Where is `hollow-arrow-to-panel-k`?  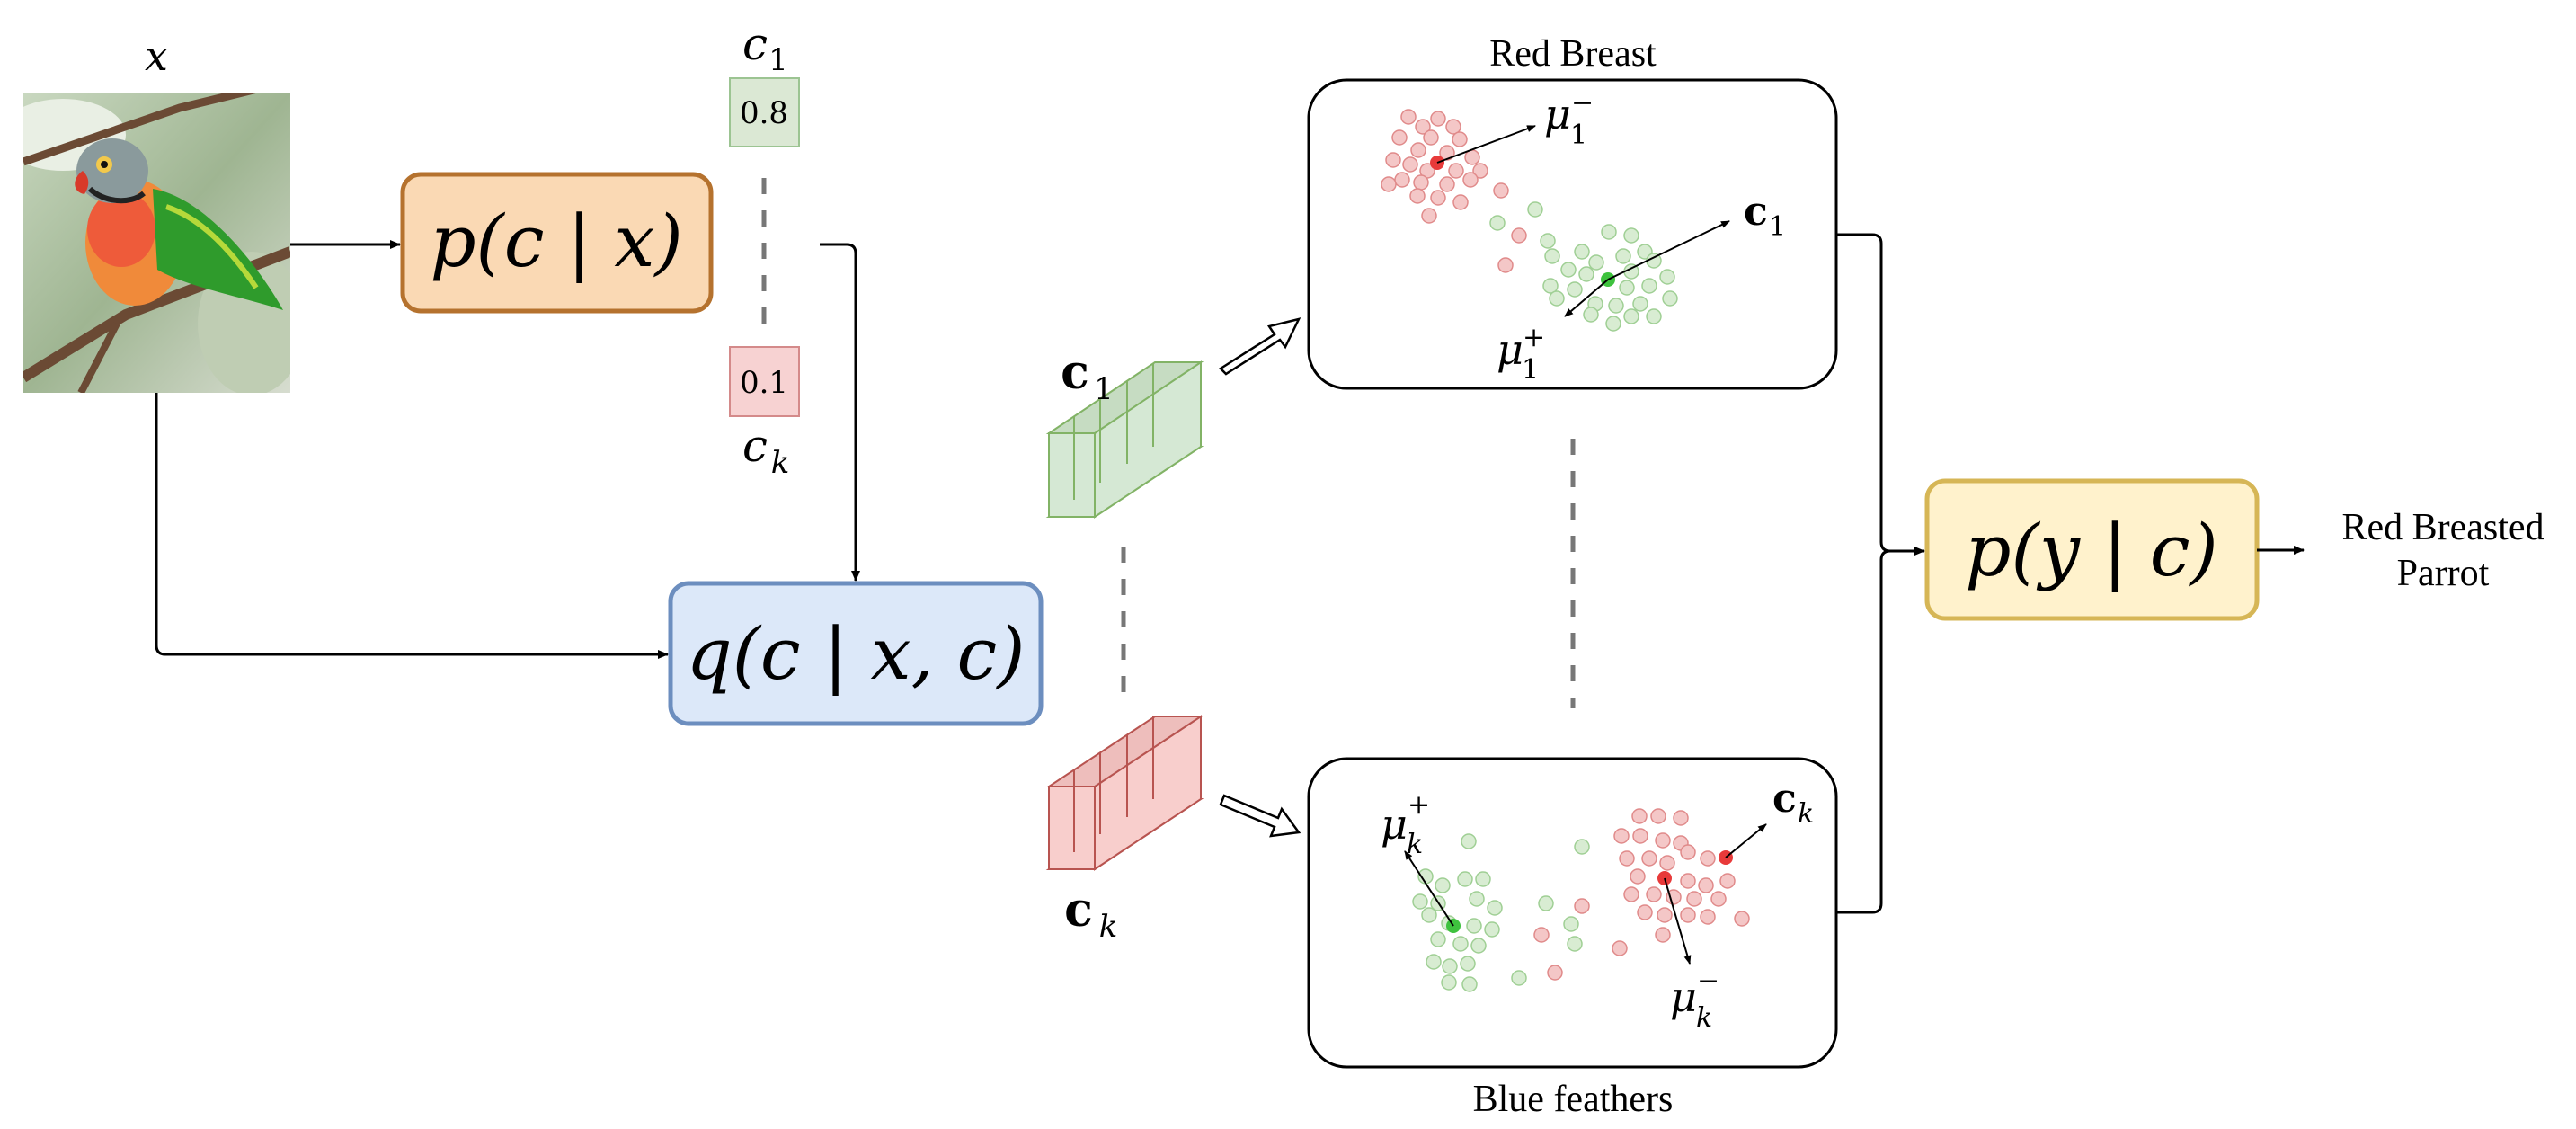
hollow-arrow-to-panel-k is located at coordinates (1260, 816).